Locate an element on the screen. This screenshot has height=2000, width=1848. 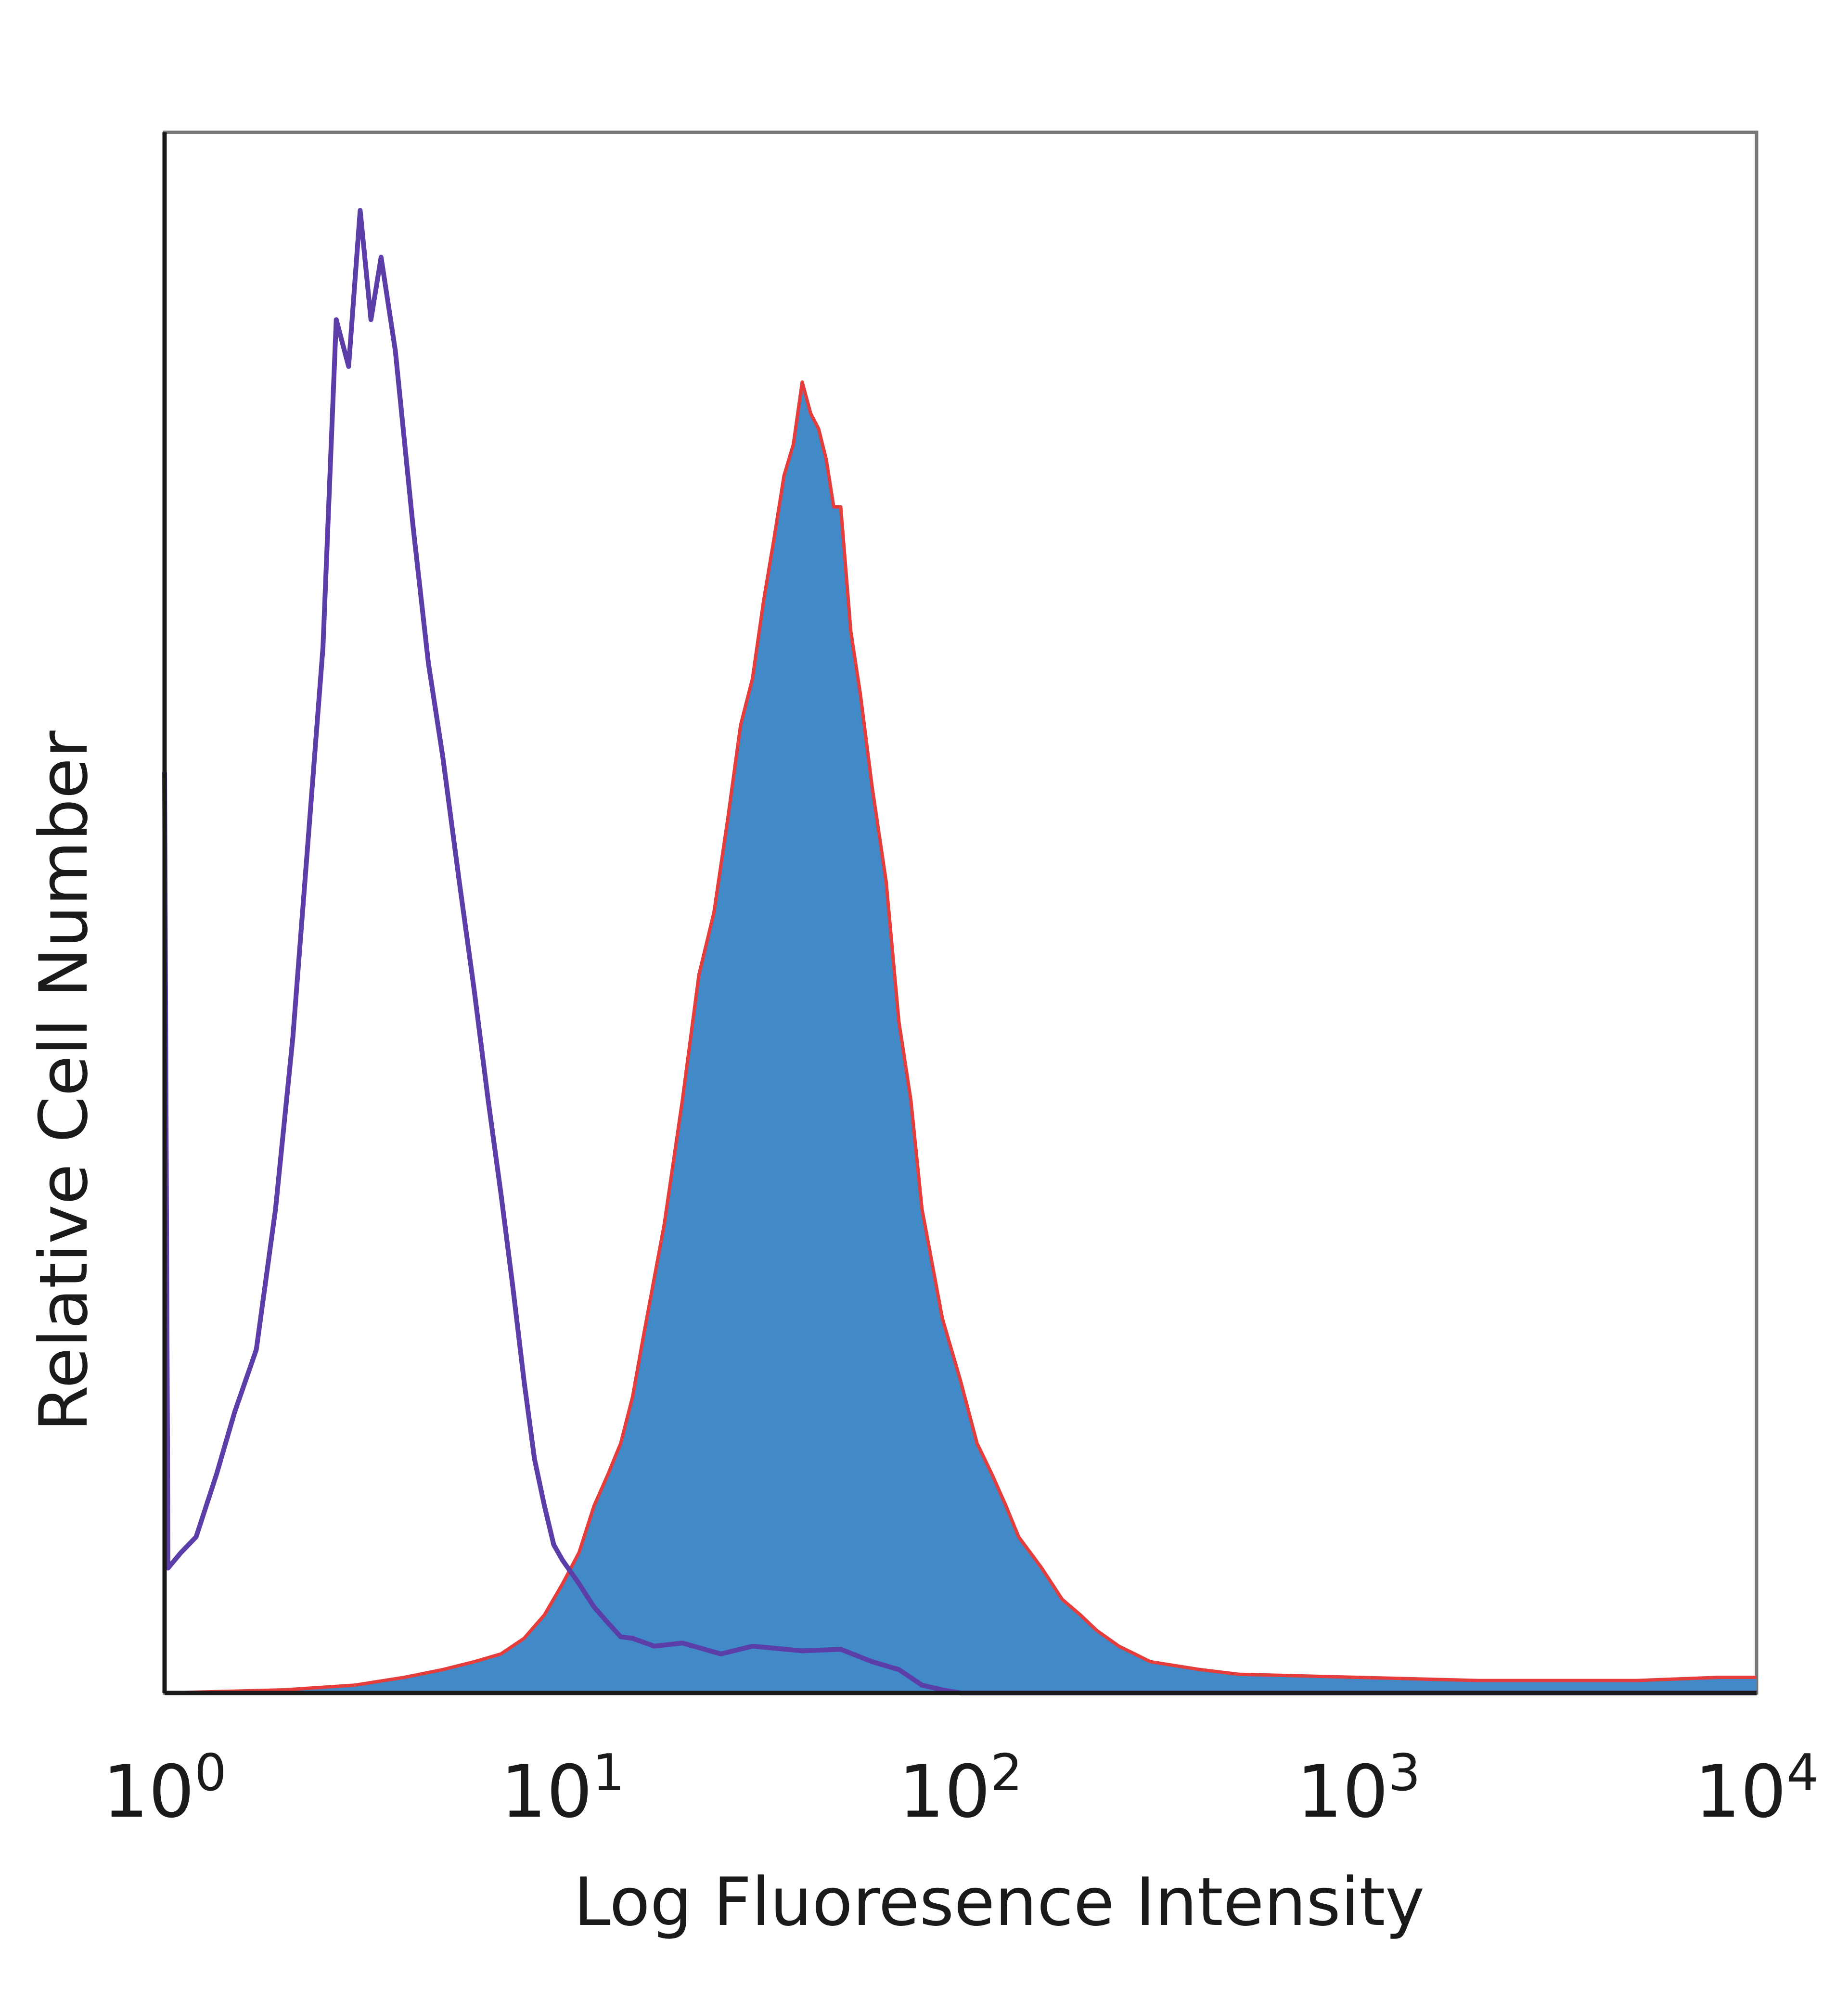
x-tick-label: 102 is located at coordinates (960, 1789).